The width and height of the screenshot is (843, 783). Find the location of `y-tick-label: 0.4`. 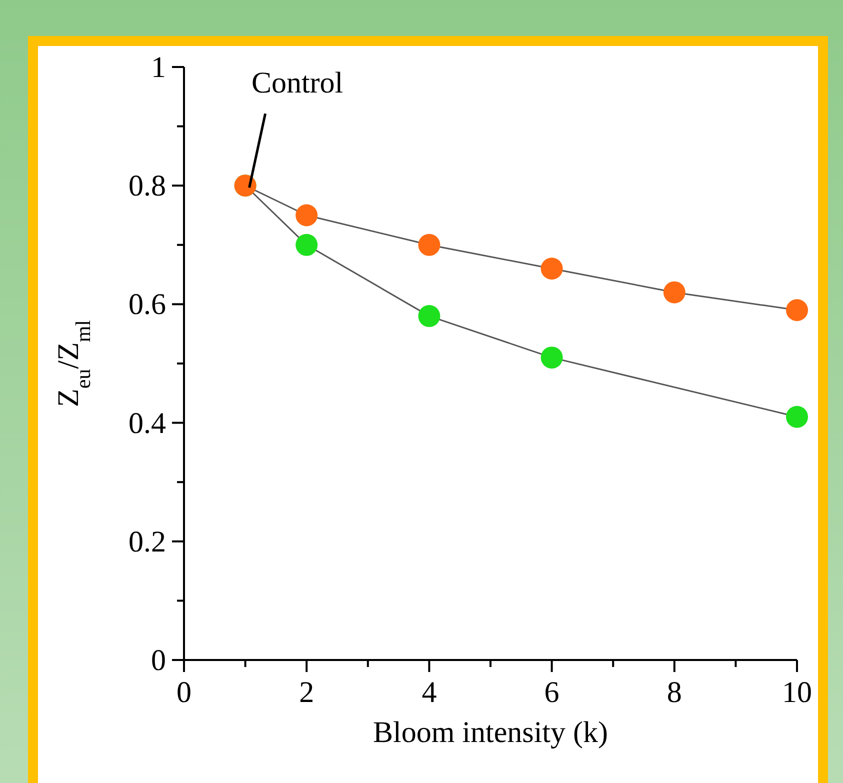

y-tick-label: 0.4 is located at coordinates (147, 423).